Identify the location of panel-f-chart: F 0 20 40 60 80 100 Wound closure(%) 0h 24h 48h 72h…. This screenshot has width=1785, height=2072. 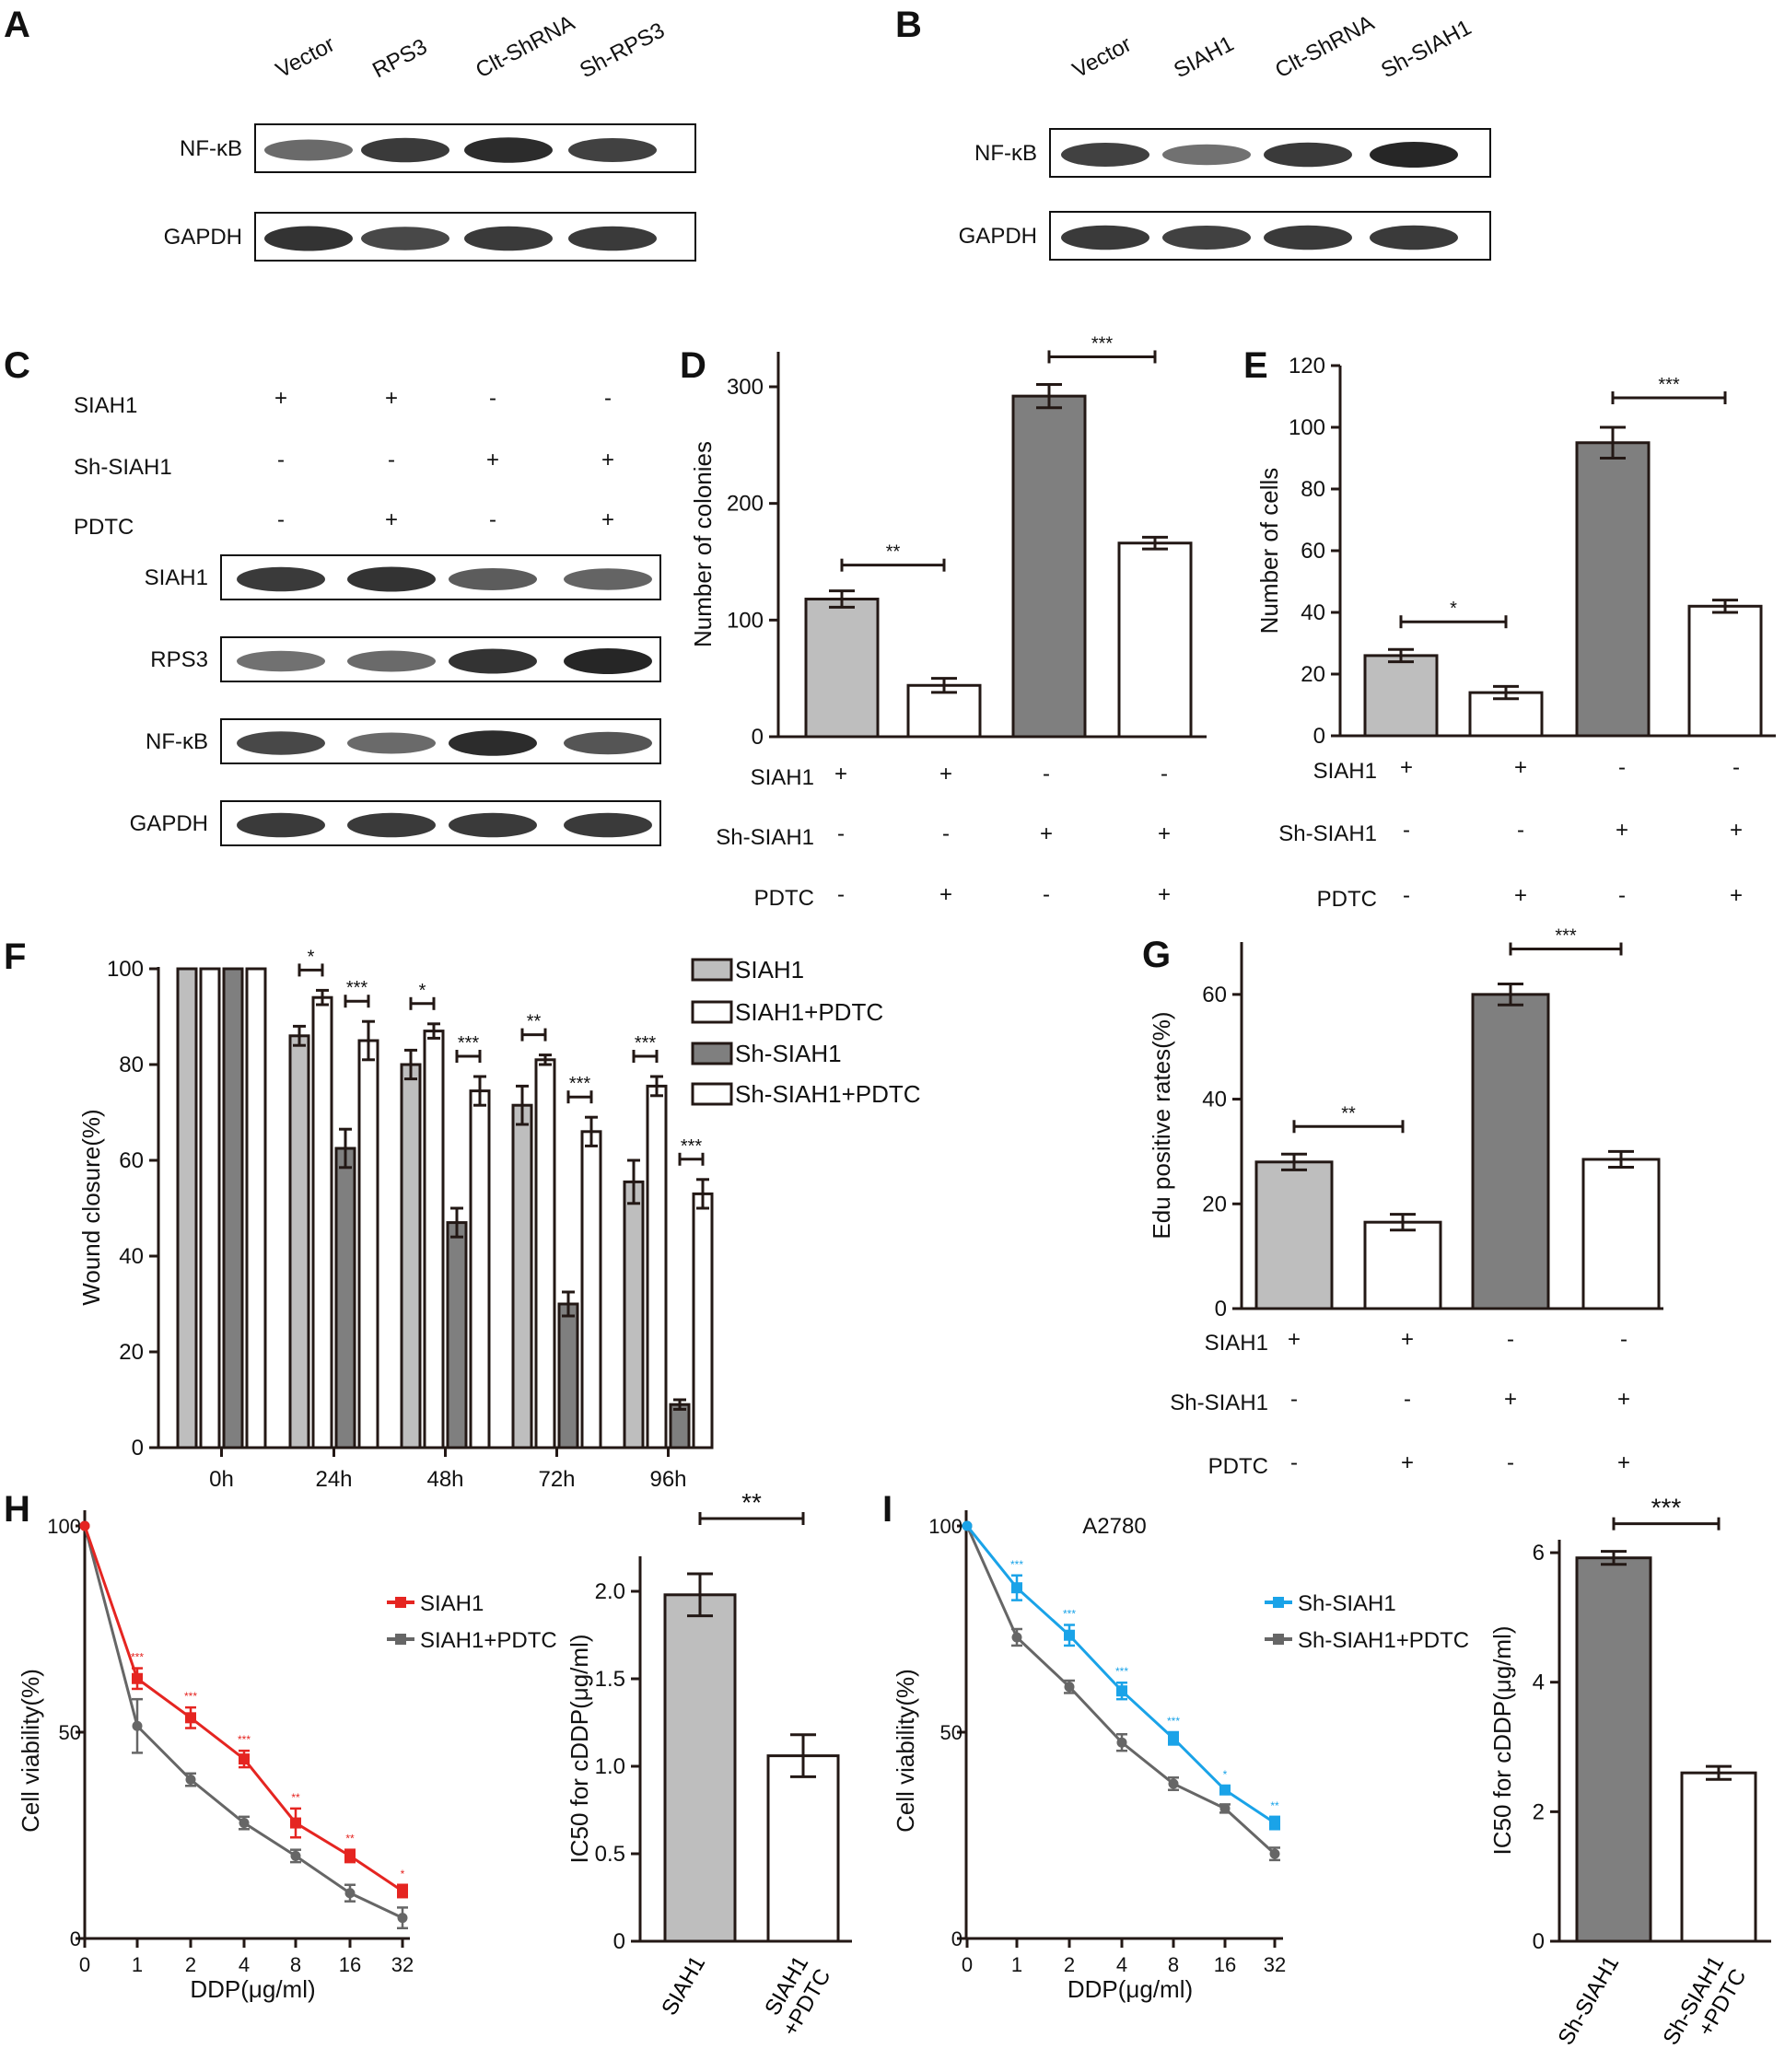
(462, 1214).